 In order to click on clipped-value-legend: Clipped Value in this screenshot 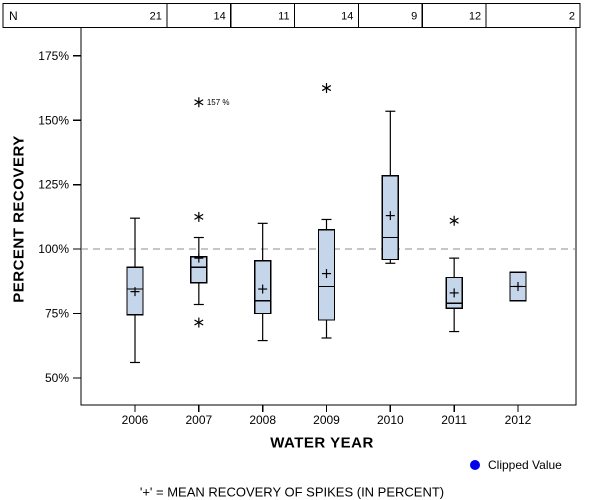, I will do `click(516, 465)`.